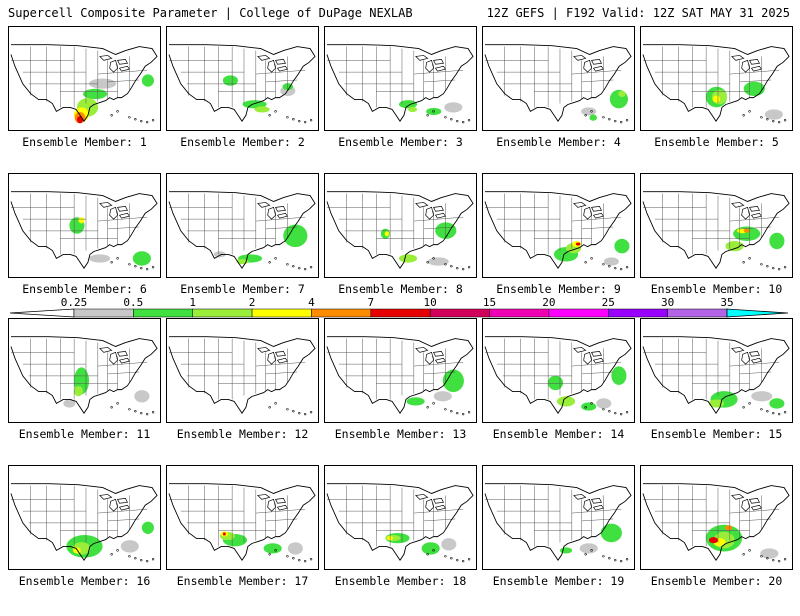 This screenshot has width=800, height=616. I want to click on colorbar-tick-label: 7, so click(371, 302).